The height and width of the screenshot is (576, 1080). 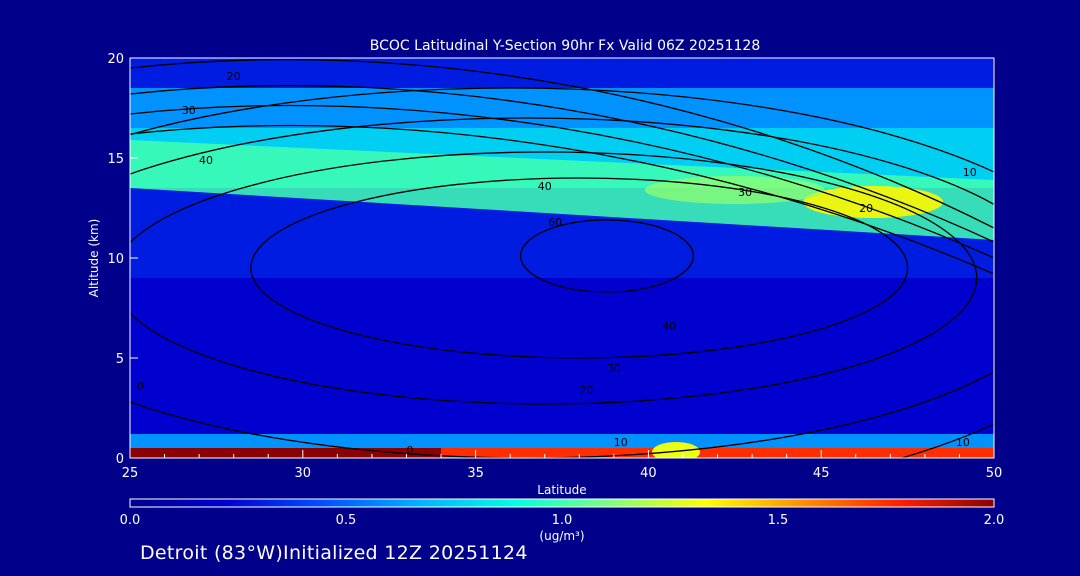 What do you see at coordinates (346, 520) in the screenshot?
I see `colorbar-tick-label: 0.5` at bounding box center [346, 520].